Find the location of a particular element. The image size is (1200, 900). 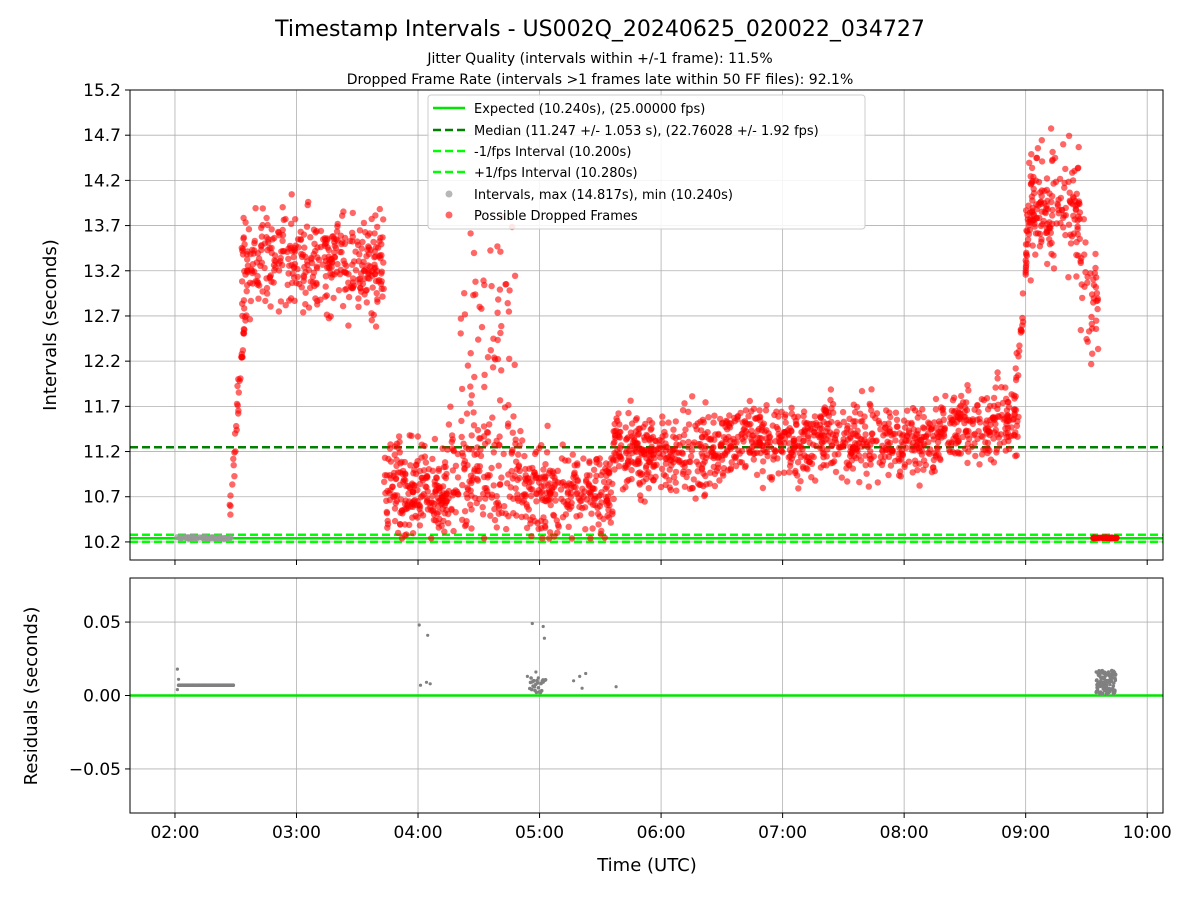

legend-swatch-intervals is located at coordinates (449, 194).